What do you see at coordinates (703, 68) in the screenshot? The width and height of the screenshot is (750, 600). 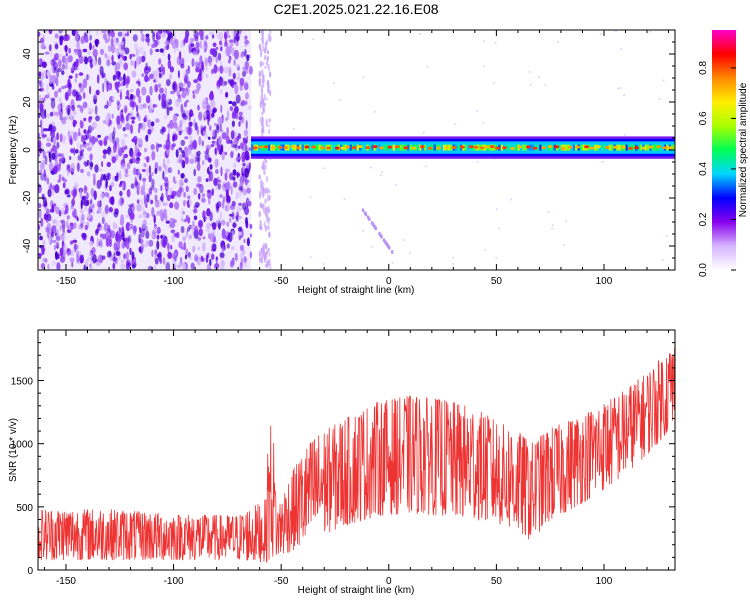 I see `colorbar-tick-label: 0.8` at bounding box center [703, 68].